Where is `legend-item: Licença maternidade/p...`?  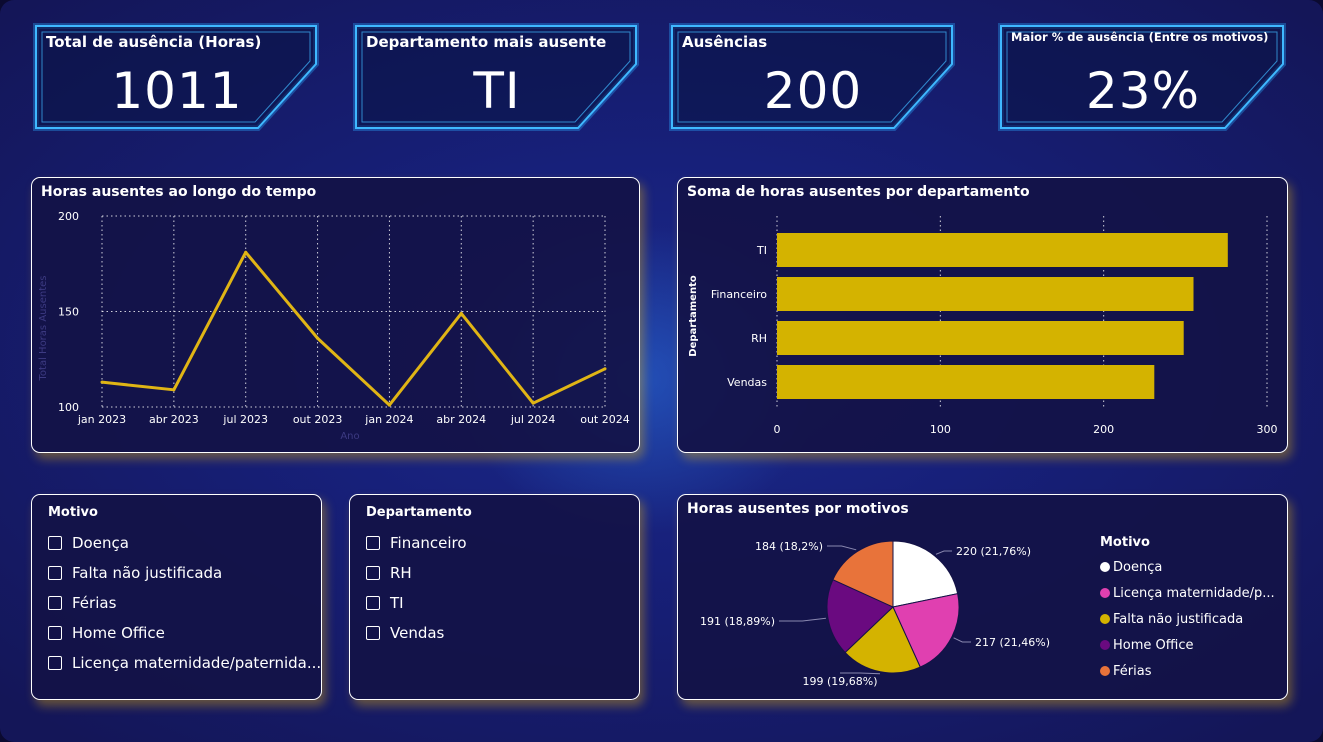 legend-item: Licença maternidade/p... is located at coordinates (1187, 593).